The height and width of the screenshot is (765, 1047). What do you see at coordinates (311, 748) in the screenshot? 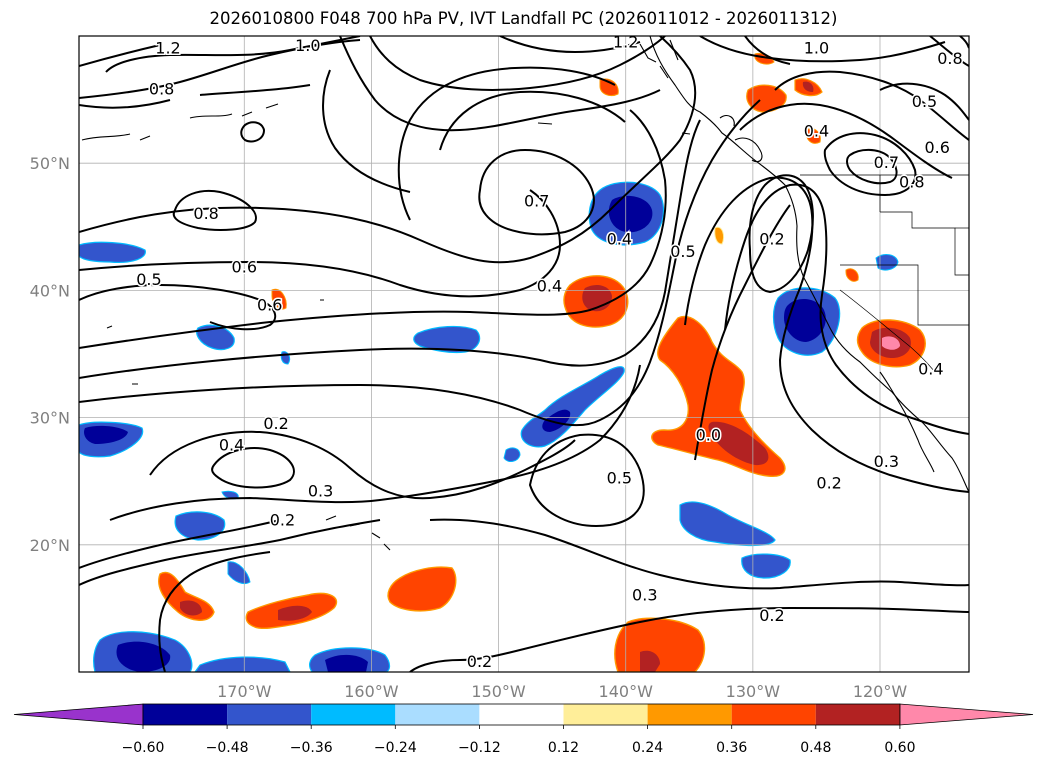
I see `colorbar-tick-label: −0.36` at bounding box center [311, 748].